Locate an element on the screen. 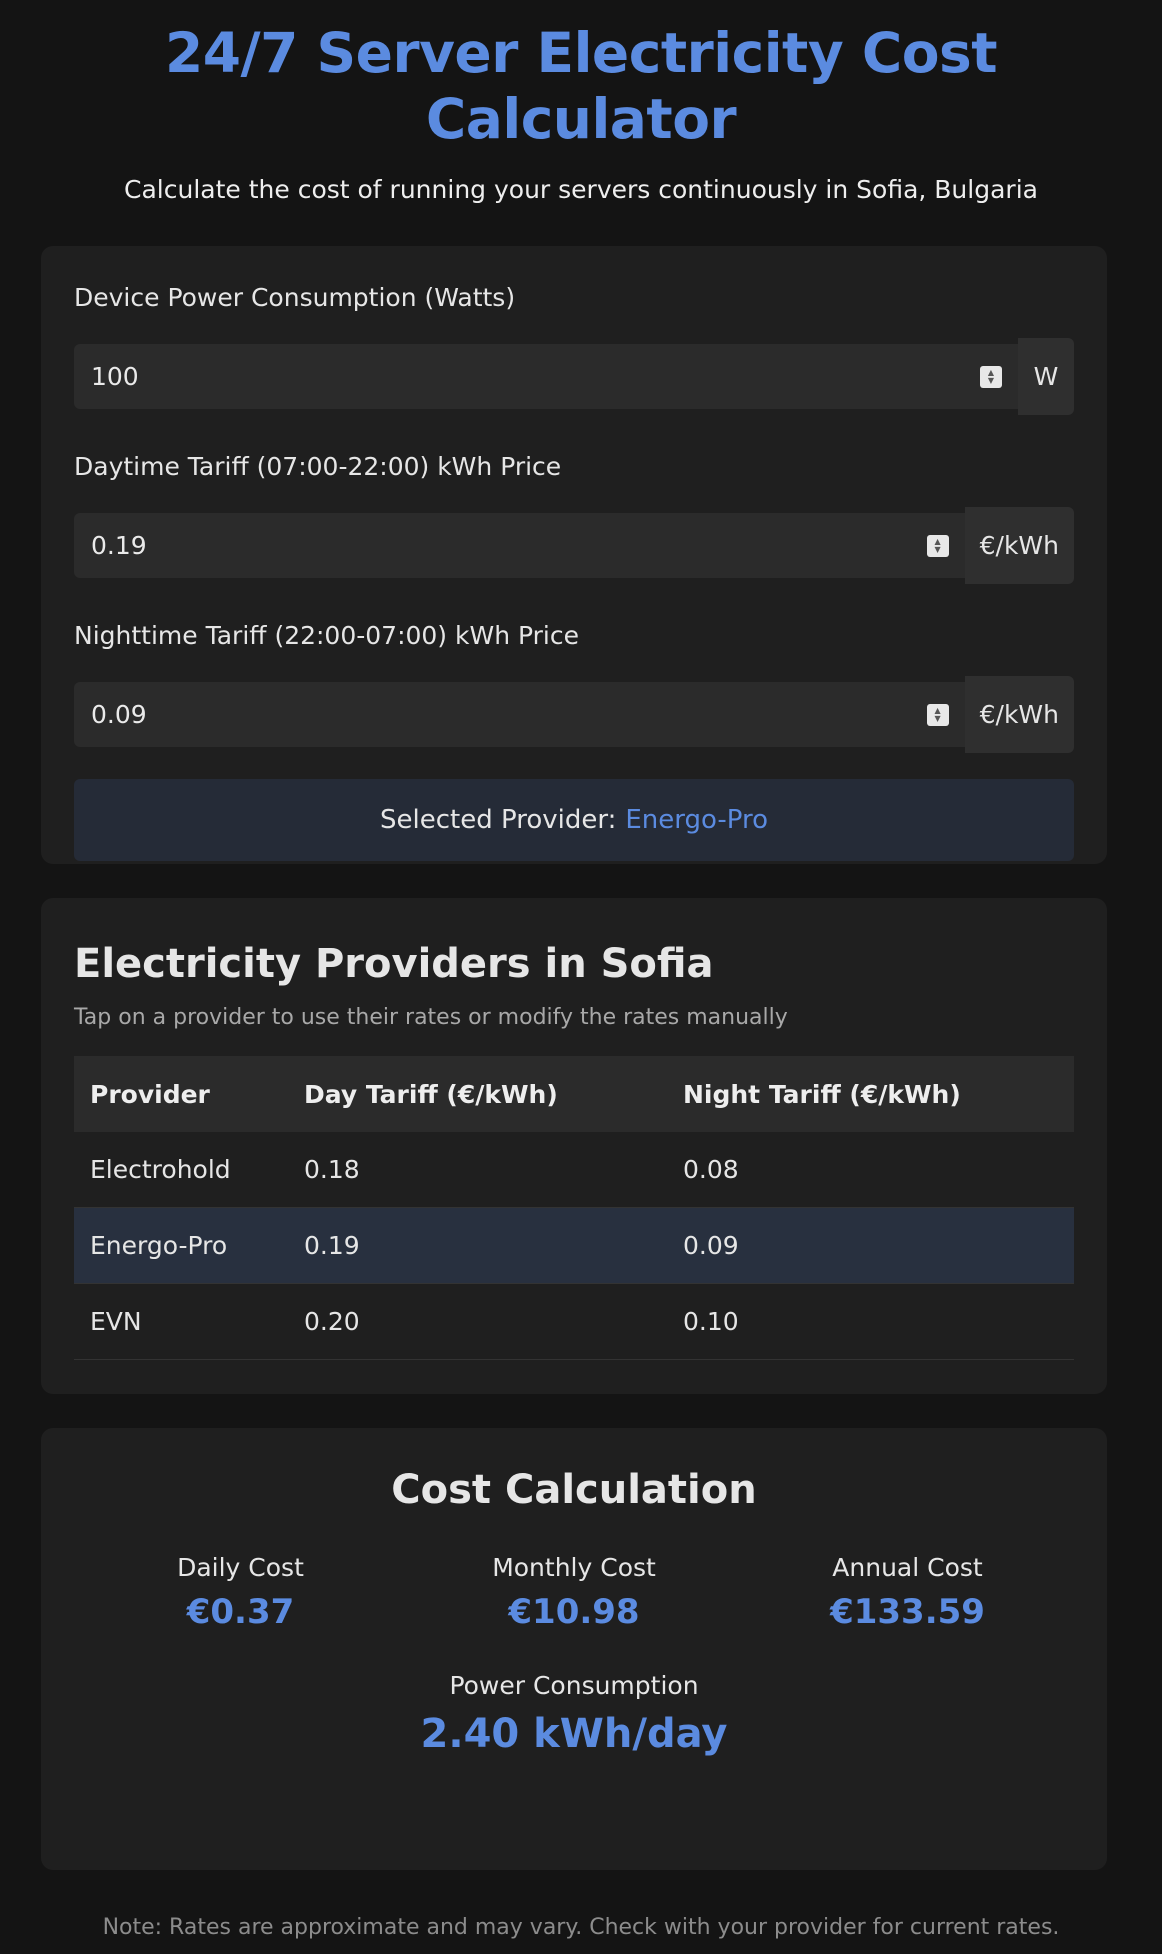 The width and height of the screenshot is (1162, 1954). provider-night-tariff: 0.08 is located at coordinates (870, 1170).